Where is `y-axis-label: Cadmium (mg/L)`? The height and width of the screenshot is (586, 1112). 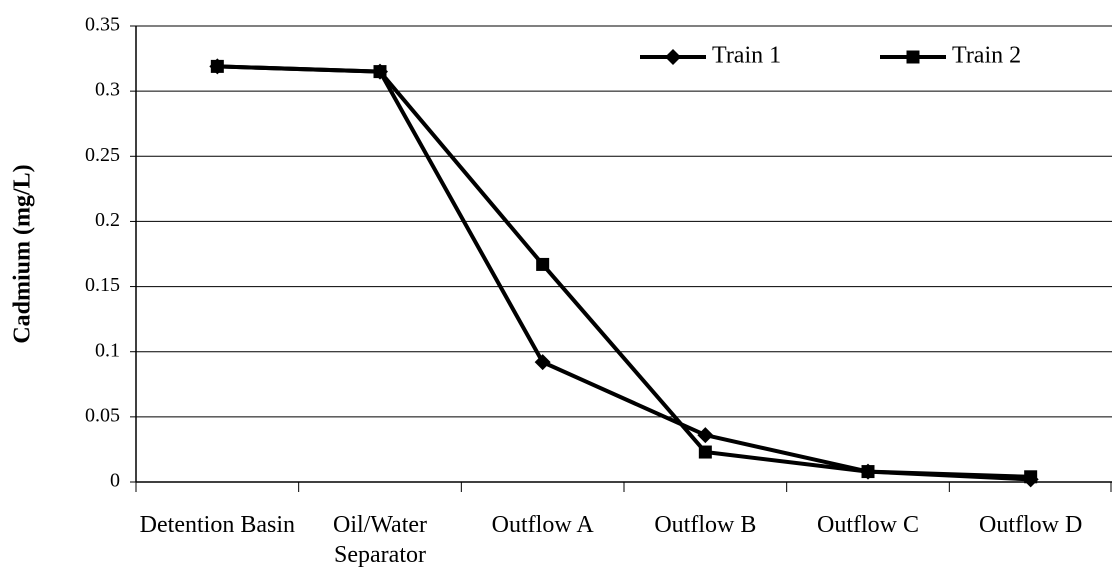
y-axis-label: Cadmium (mg/L) is located at coordinates (23, 253).